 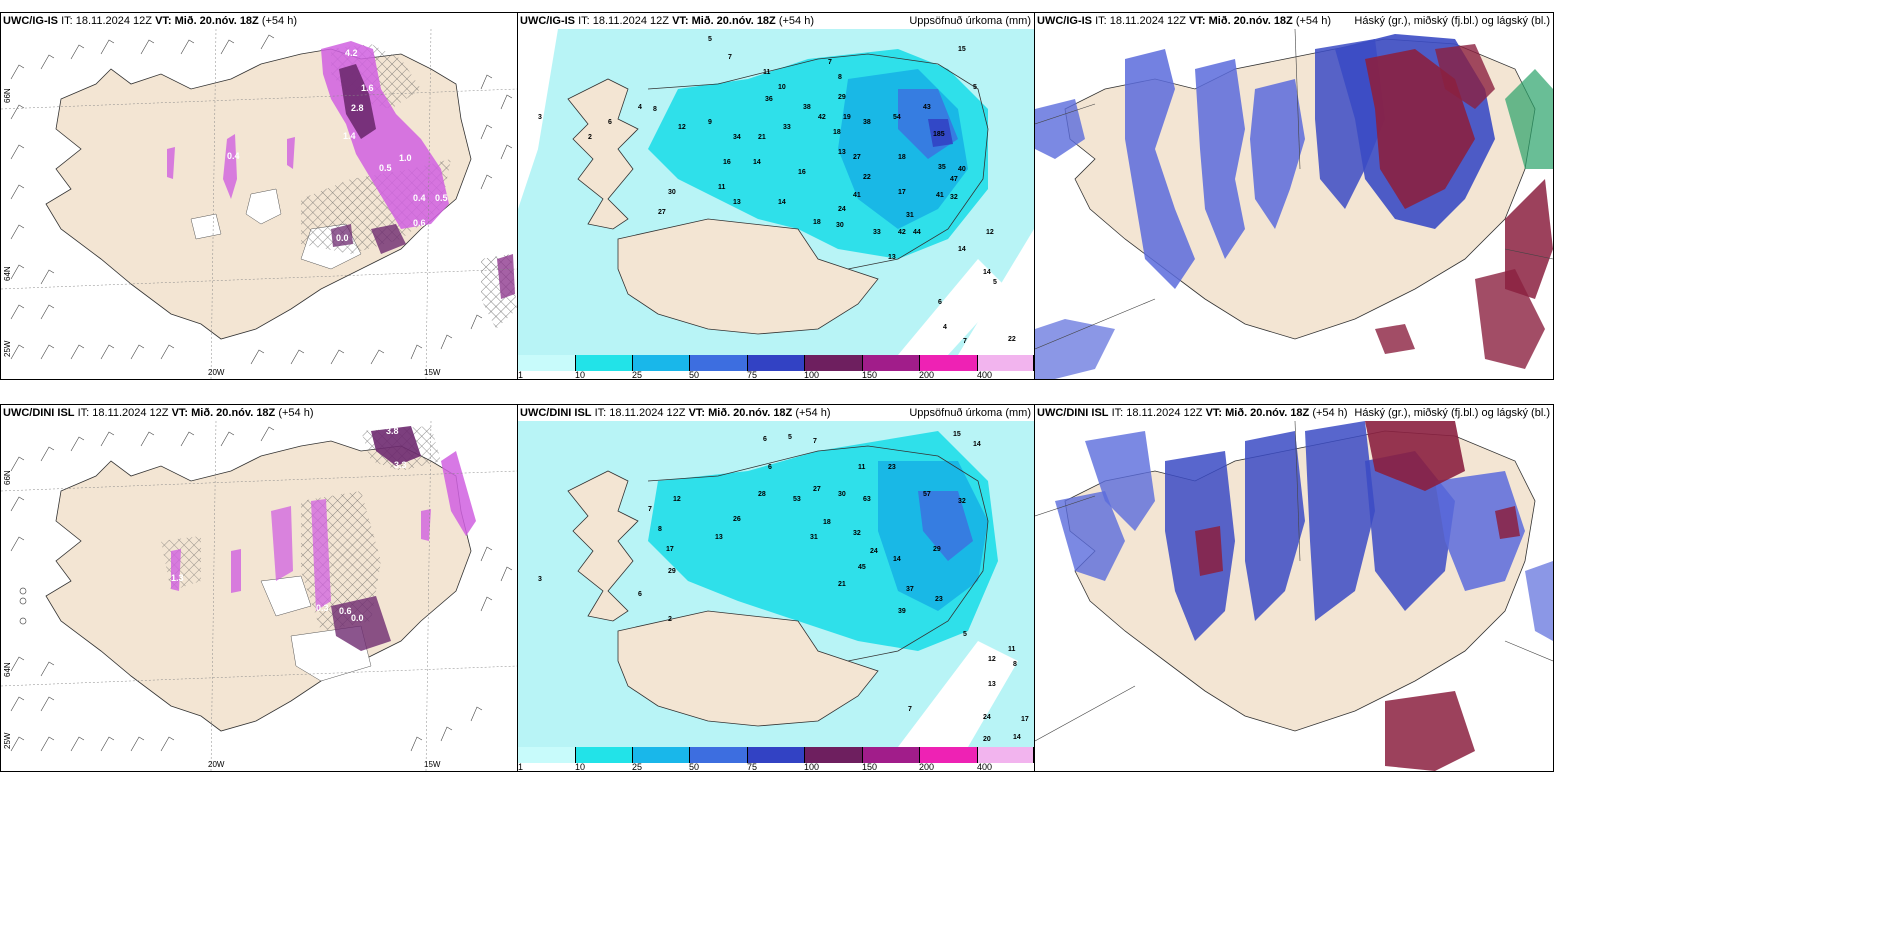 What do you see at coordinates (400, 465) in the screenshot?
I see `snow-label: 3.3` at bounding box center [400, 465].